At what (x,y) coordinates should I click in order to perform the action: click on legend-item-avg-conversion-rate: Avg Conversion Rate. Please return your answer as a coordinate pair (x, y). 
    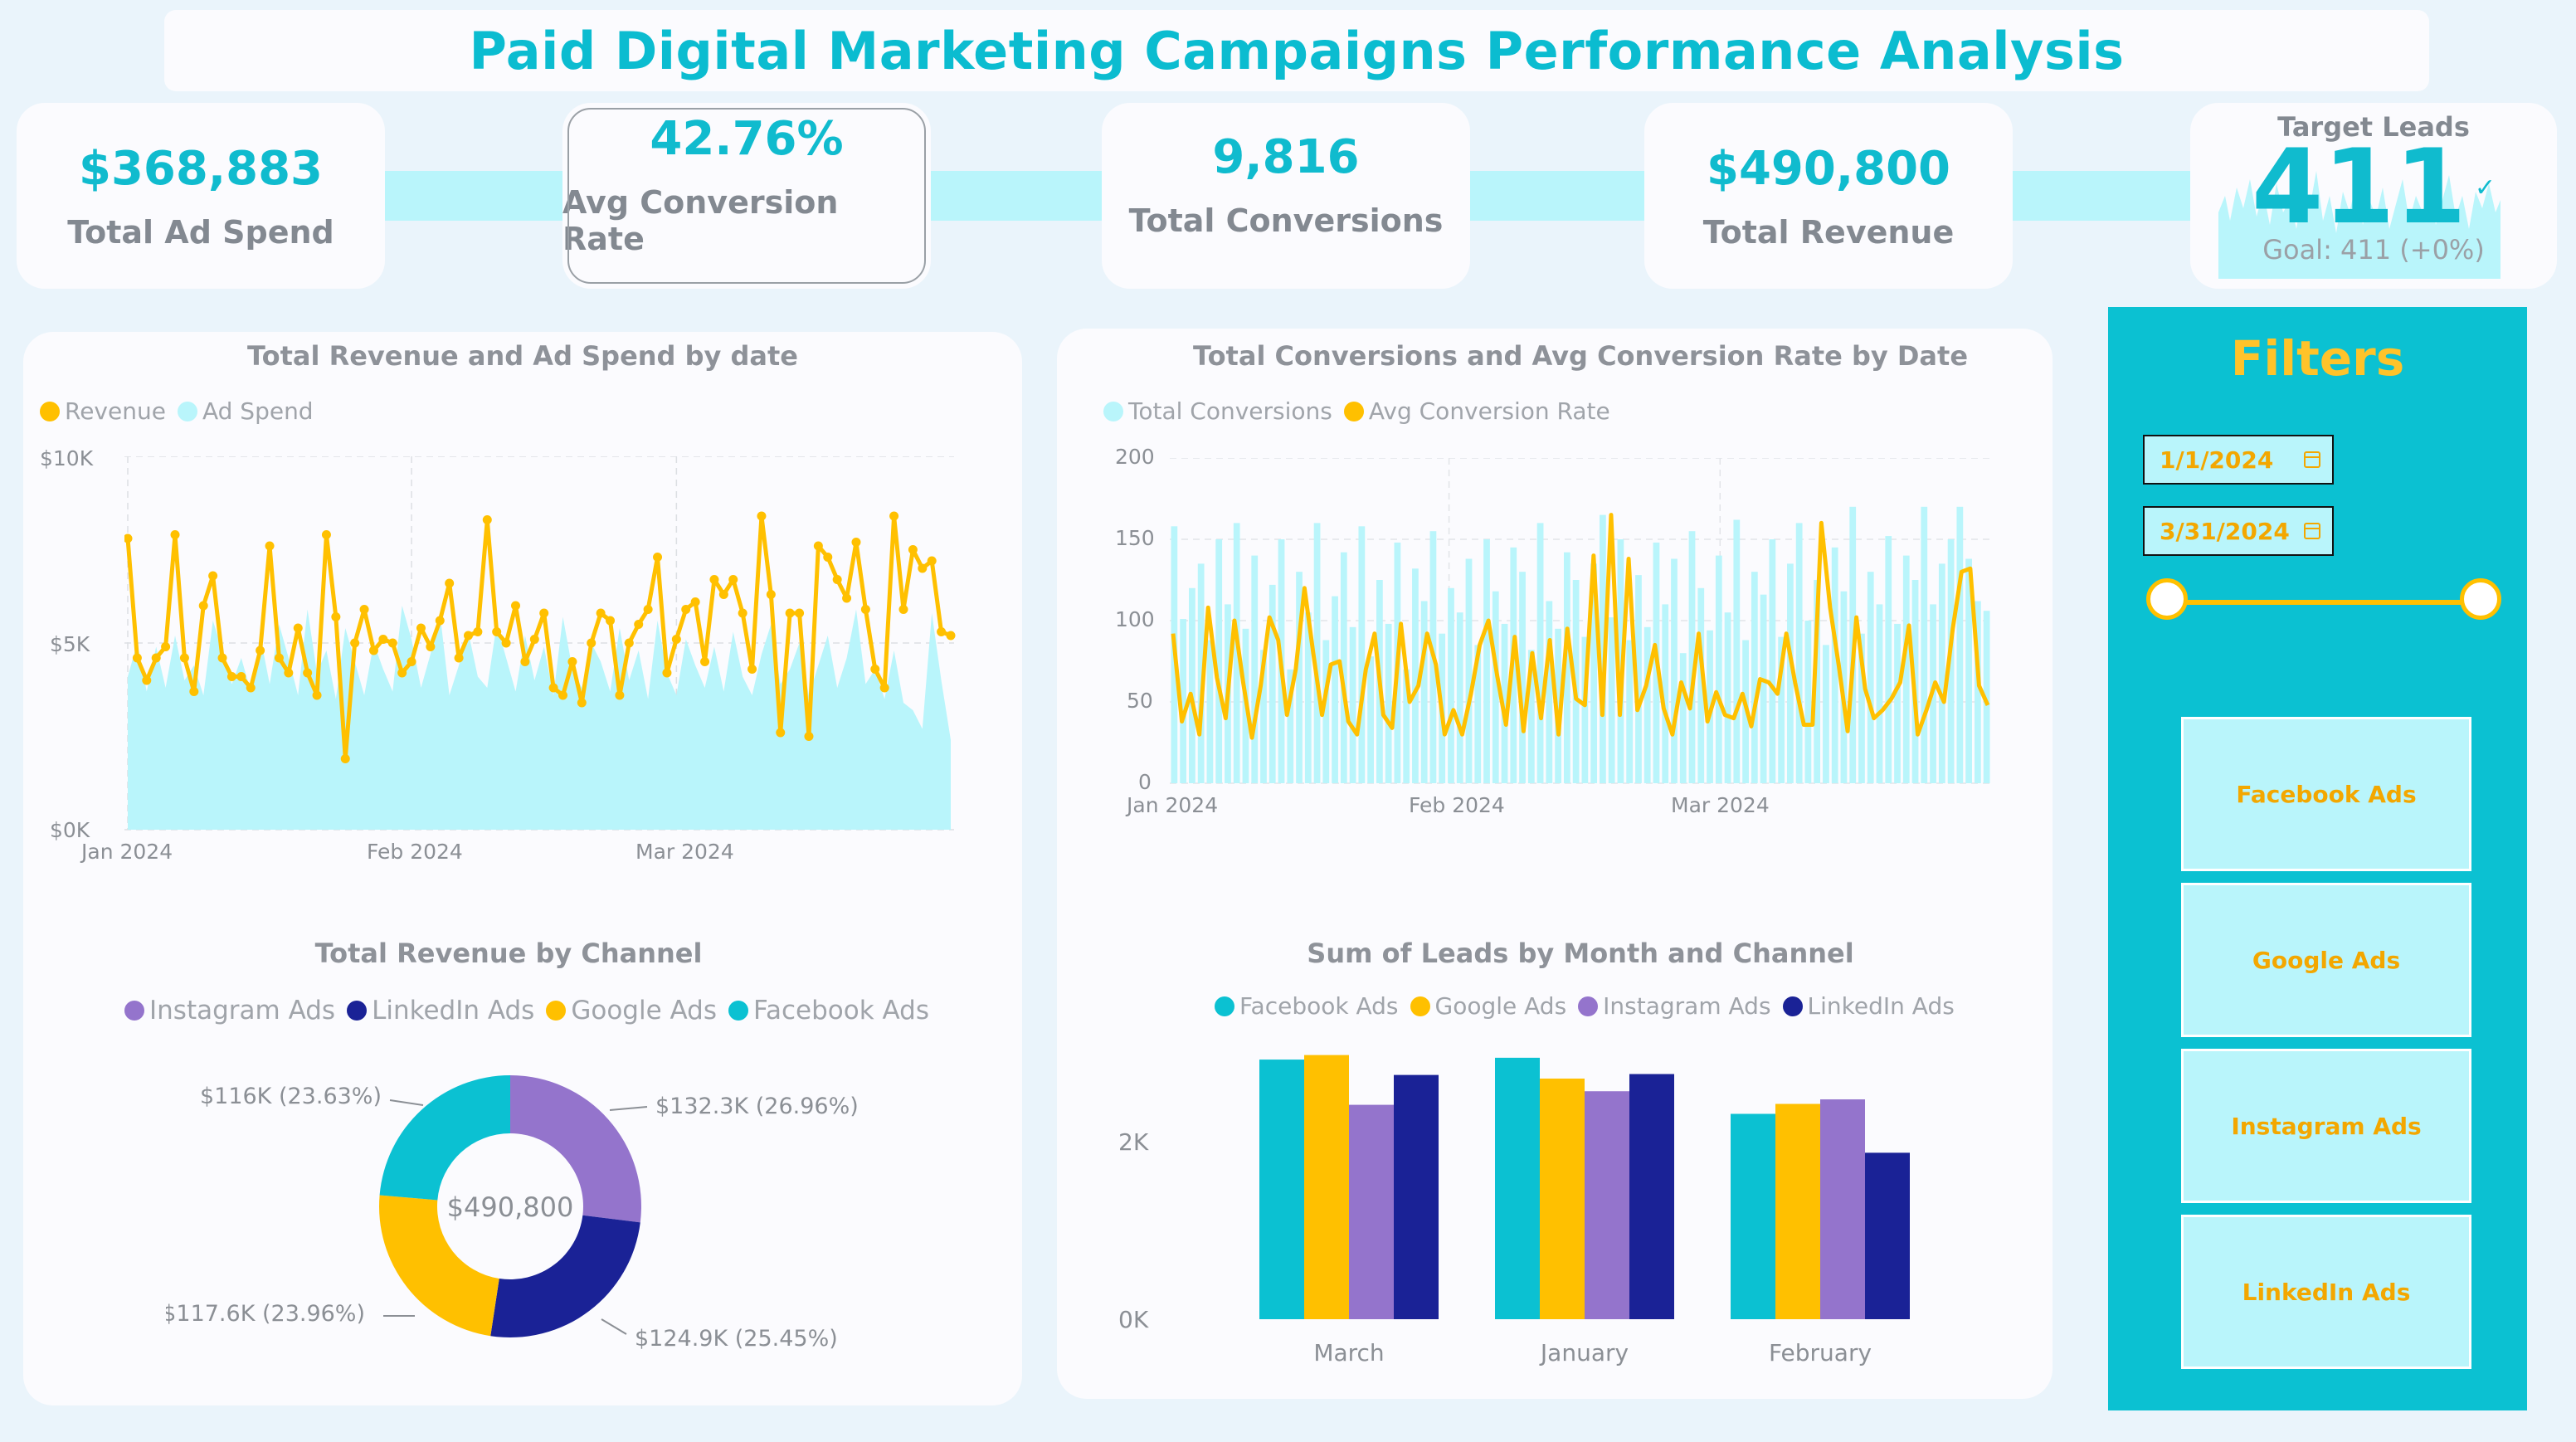
    Looking at the image, I should click on (1476, 411).